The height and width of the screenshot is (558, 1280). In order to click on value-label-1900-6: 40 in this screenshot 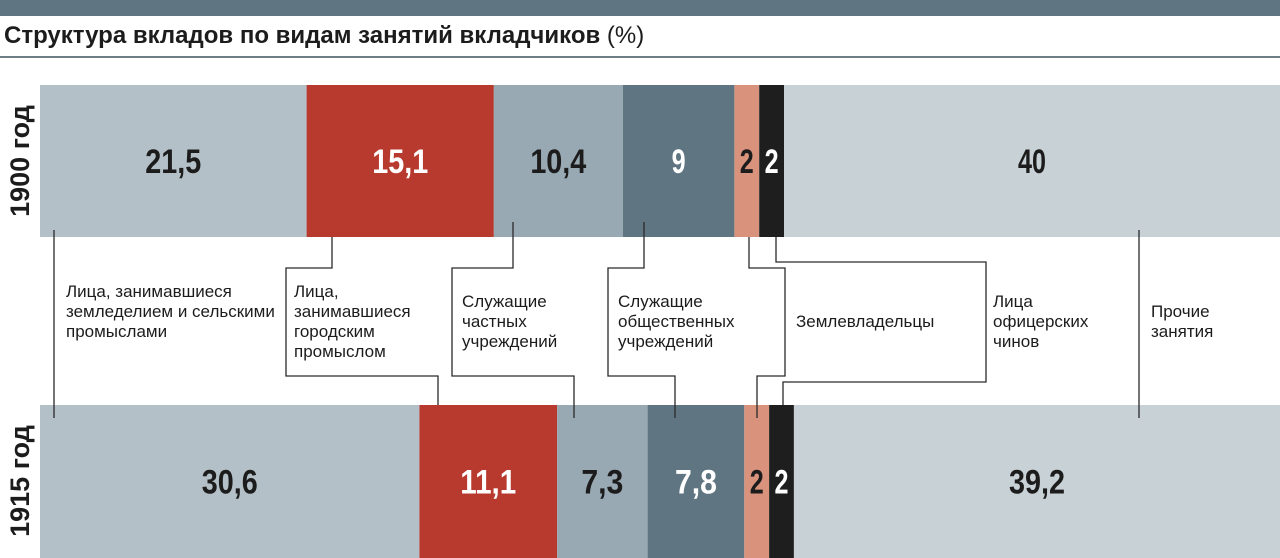, I will do `click(1032, 162)`.